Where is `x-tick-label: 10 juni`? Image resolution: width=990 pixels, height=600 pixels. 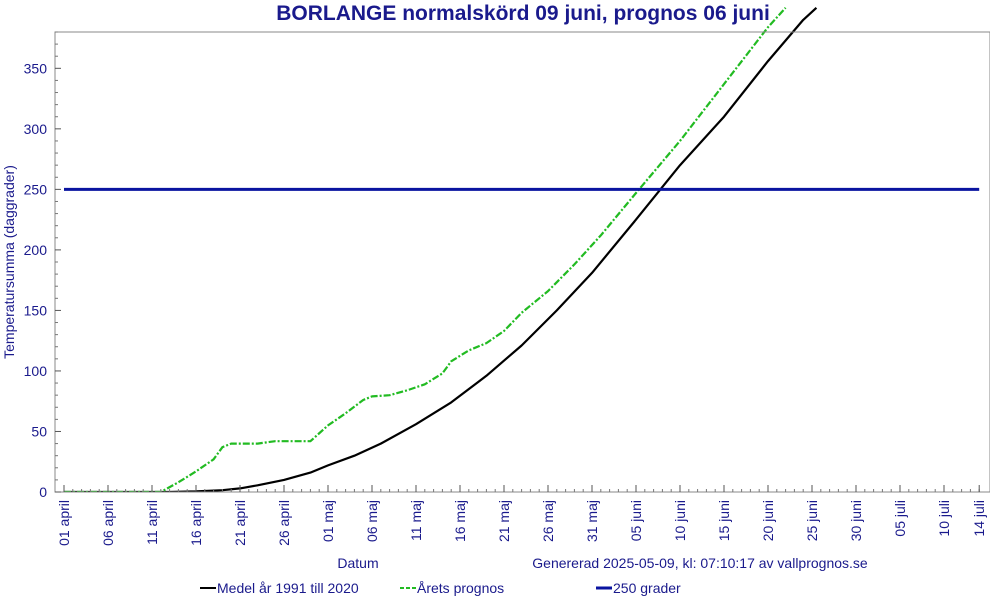 x-tick-label: 10 juni is located at coordinates (680, 520).